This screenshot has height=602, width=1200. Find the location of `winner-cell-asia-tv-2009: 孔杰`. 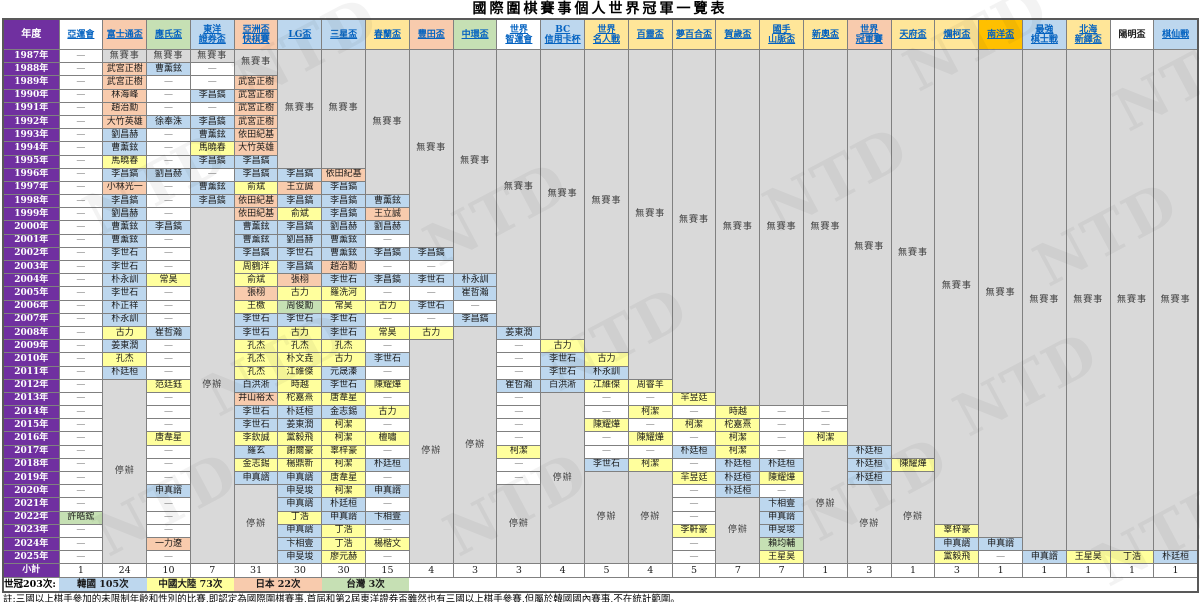

winner-cell-asia-tv-2009: 孔杰 is located at coordinates (256, 346).